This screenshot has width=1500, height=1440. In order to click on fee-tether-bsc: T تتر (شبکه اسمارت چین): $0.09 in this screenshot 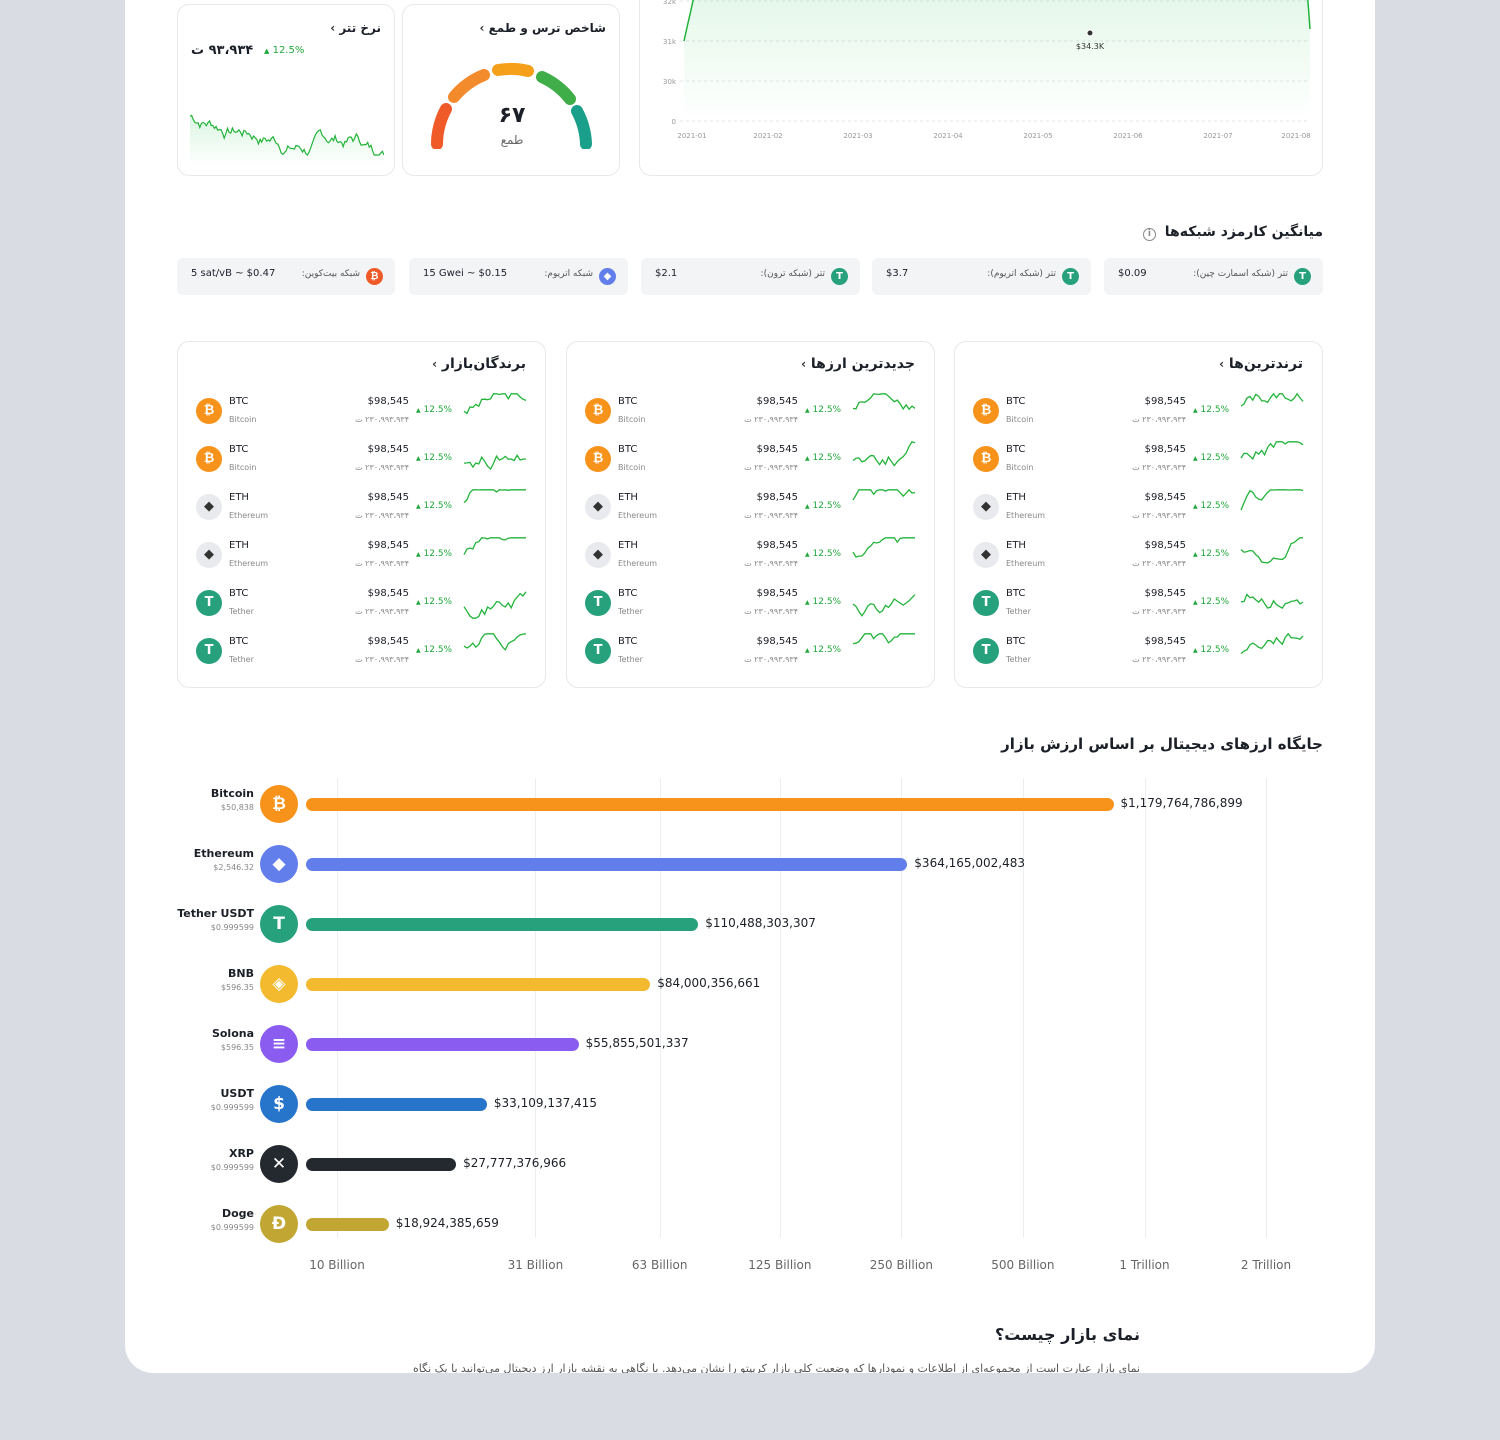, I will do `click(1213, 276)`.